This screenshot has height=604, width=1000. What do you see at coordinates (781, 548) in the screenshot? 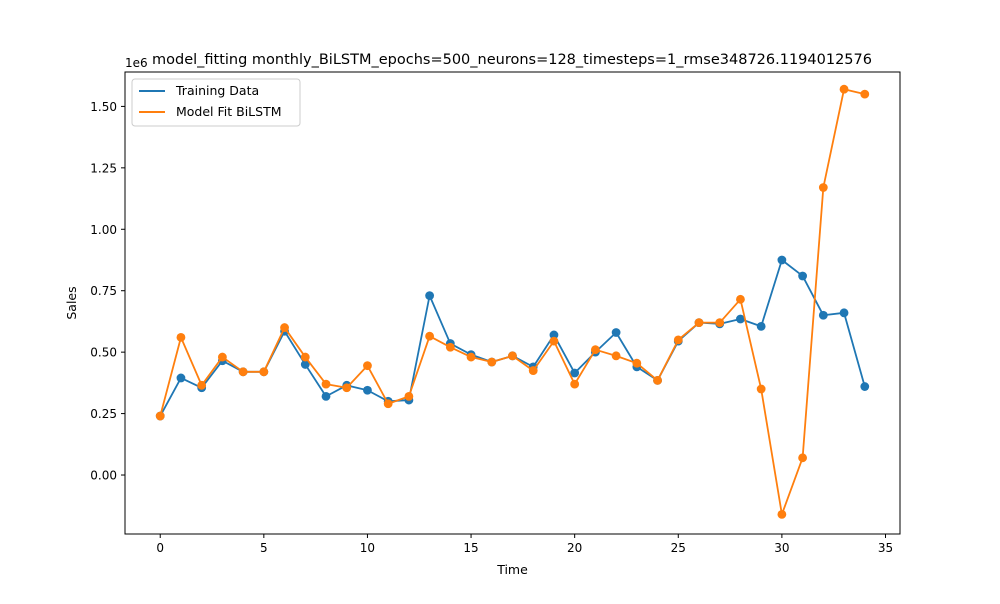
I see `x-tick-label: 30` at bounding box center [781, 548].